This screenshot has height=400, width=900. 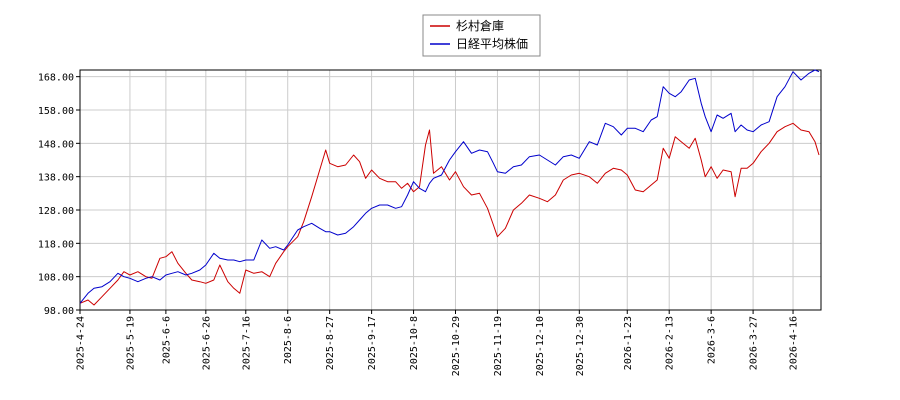 What do you see at coordinates (130, 343) in the screenshot?
I see `x-tick-label: 2025-5-19` at bounding box center [130, 343].